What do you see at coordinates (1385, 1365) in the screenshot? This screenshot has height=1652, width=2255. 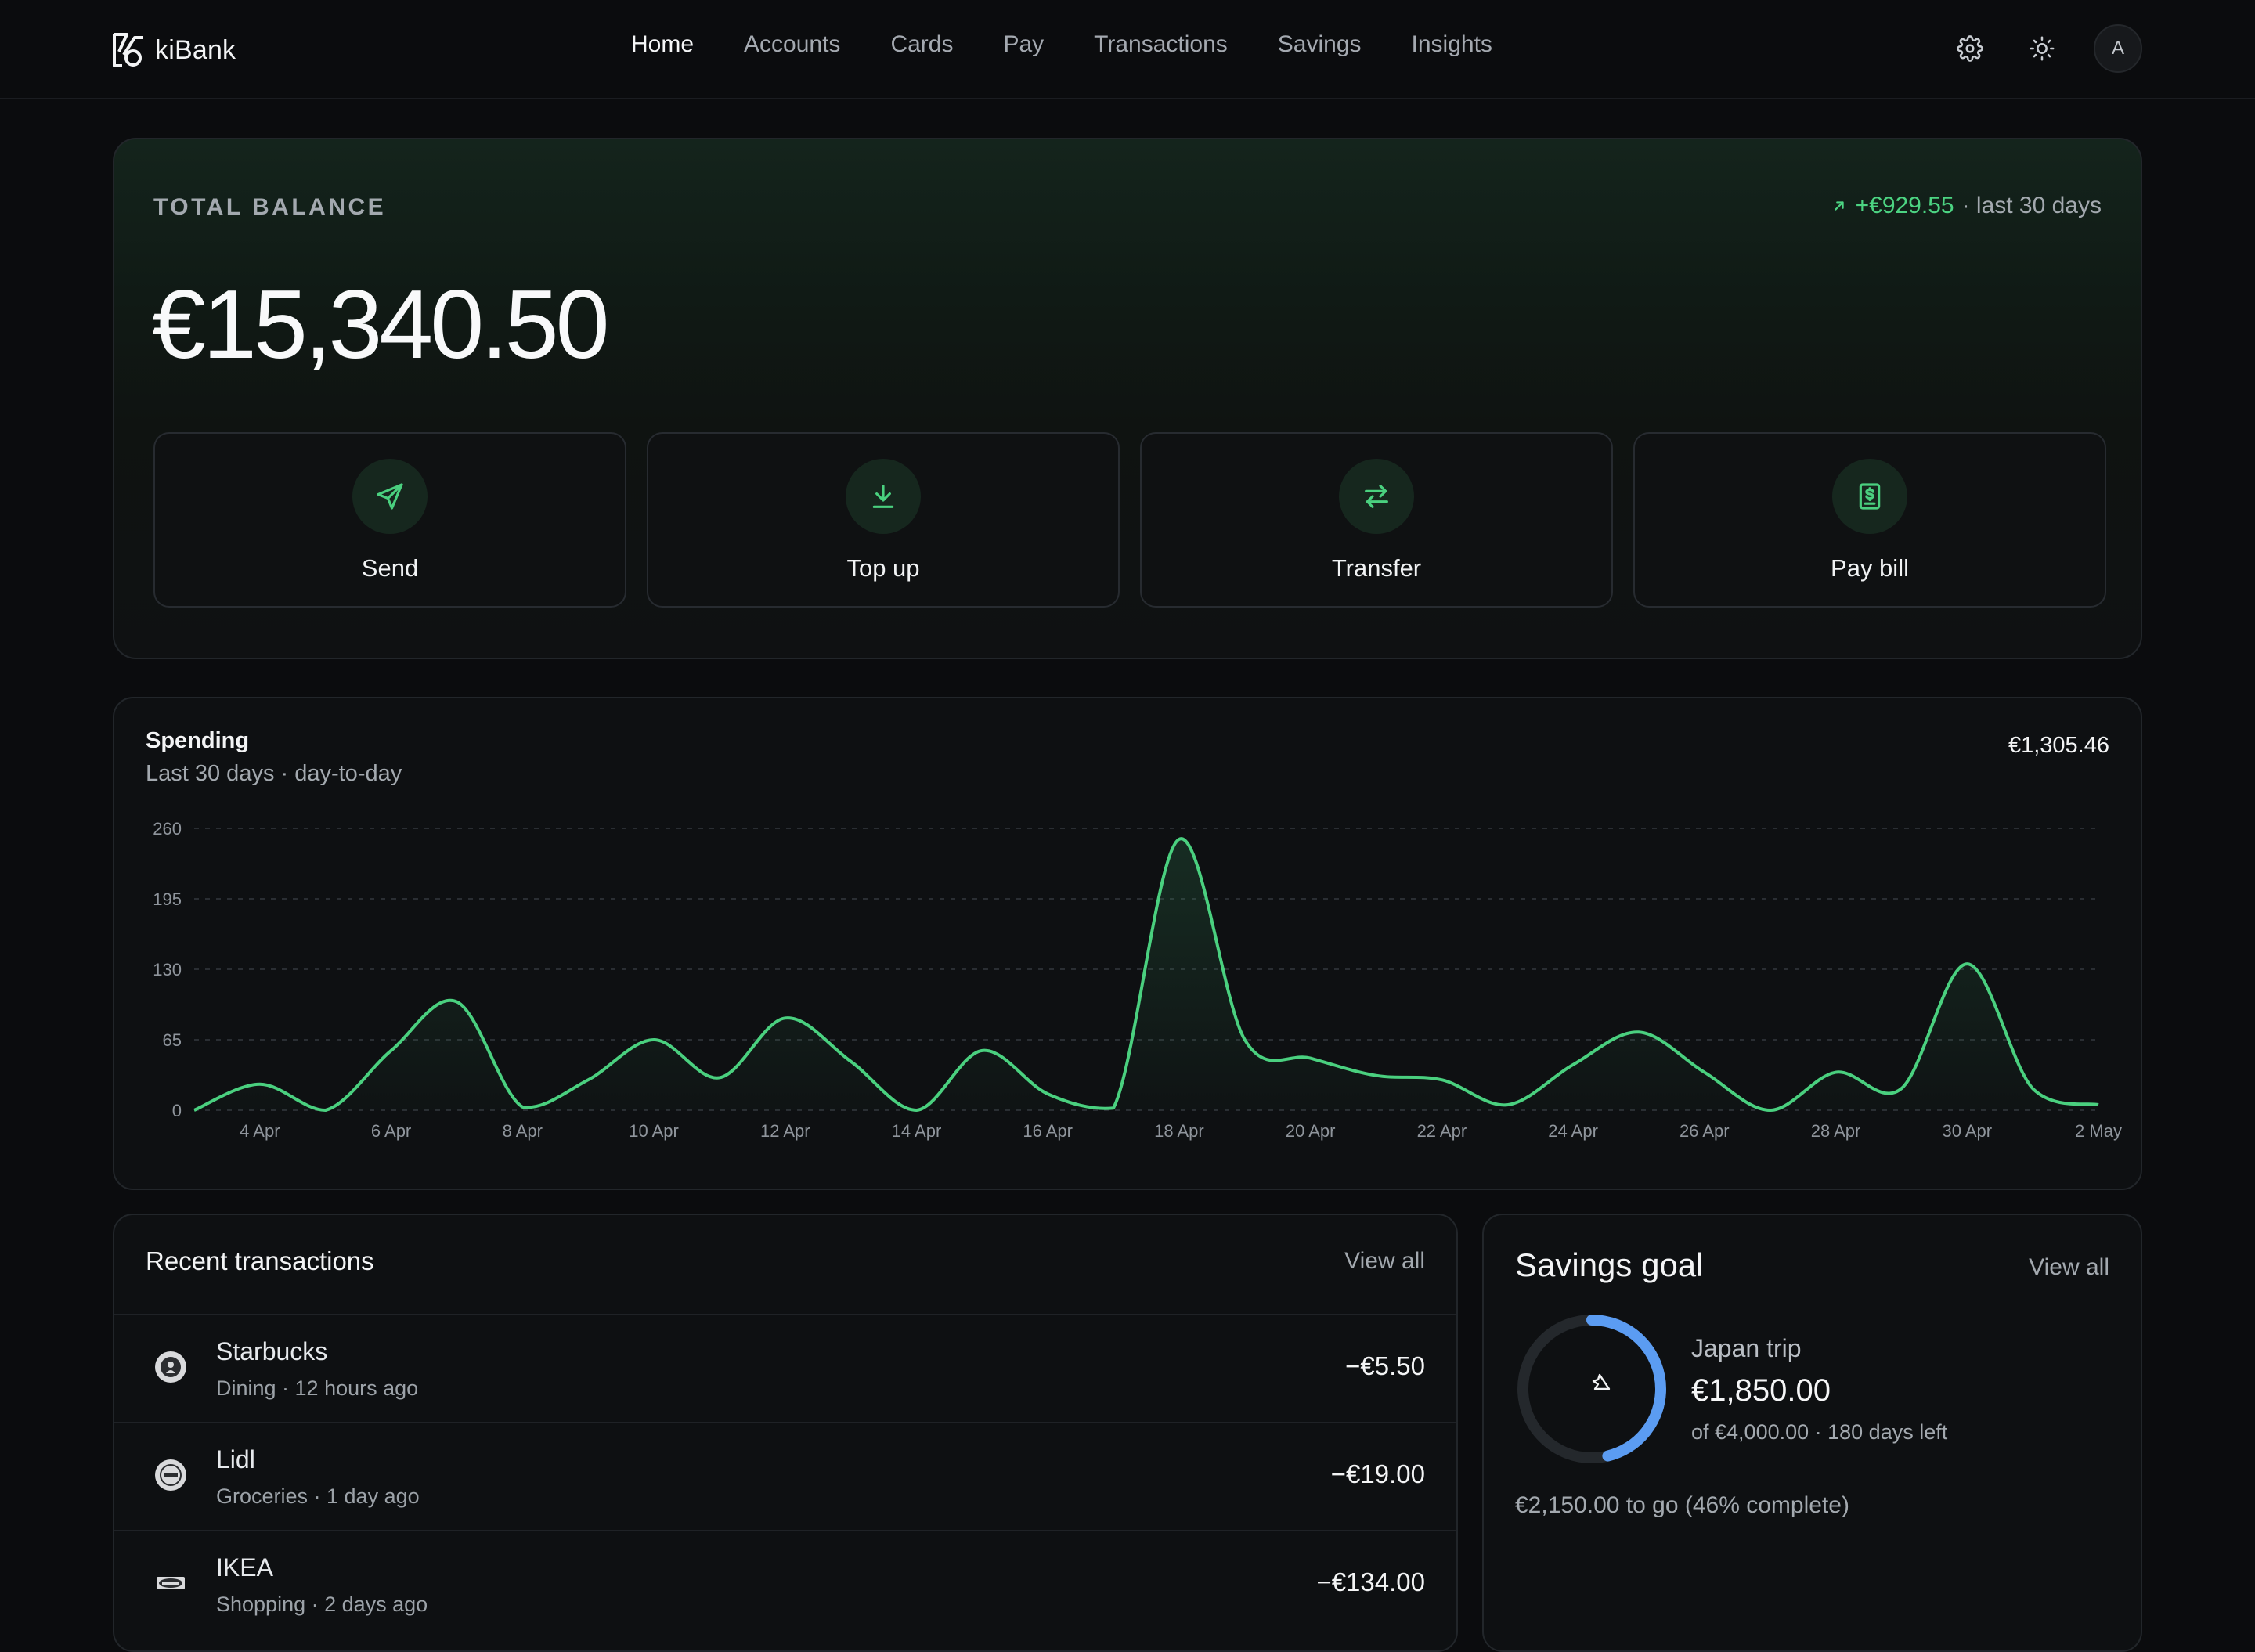 I see `transaction-amount: −€5.50` at bounding box center [1385, 1365].